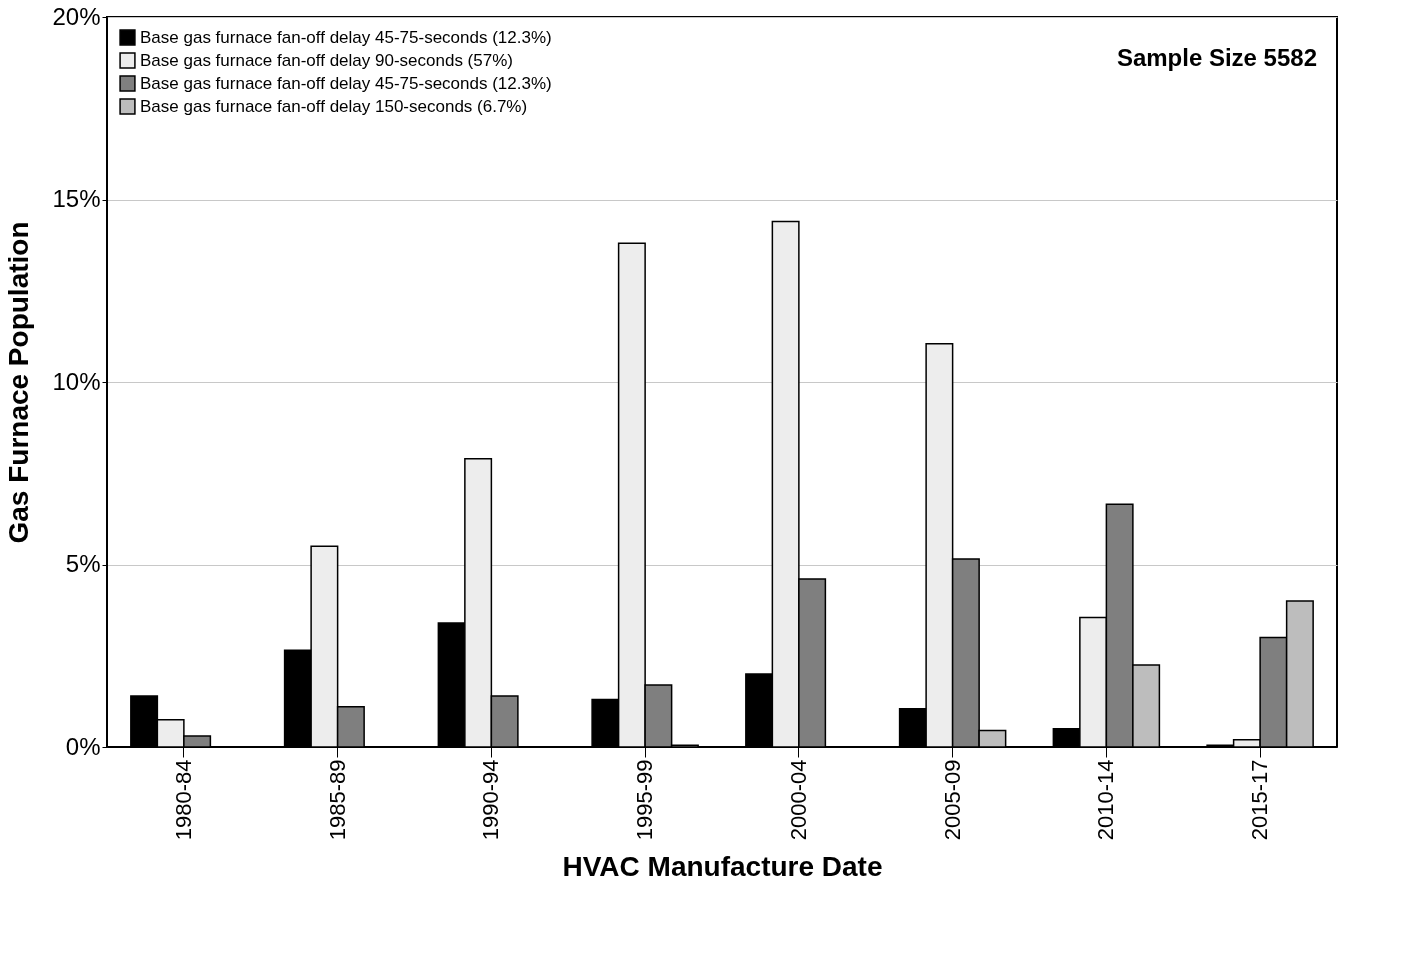  What do you see at coordinates (334, 106) in the screenshot?
I see `legend-label: Base gas furnace fan-off delay 150-seconds (6.7%)` at bounding box center [334, 106].